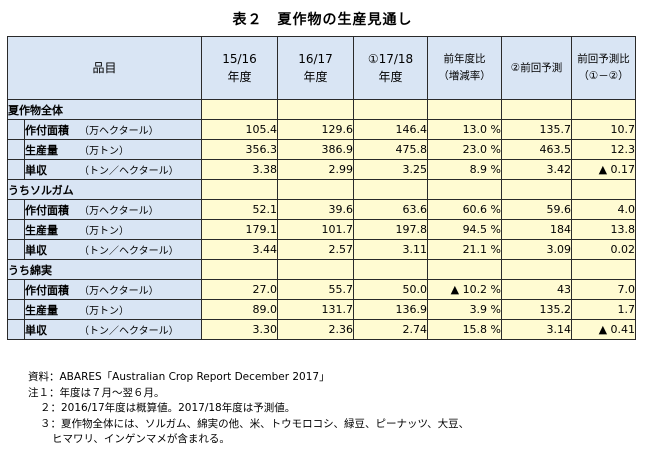 The width and height of the screenshot is (645, 450). I want to click on row-label: 生産量 （万トン）, so click(113, 149).